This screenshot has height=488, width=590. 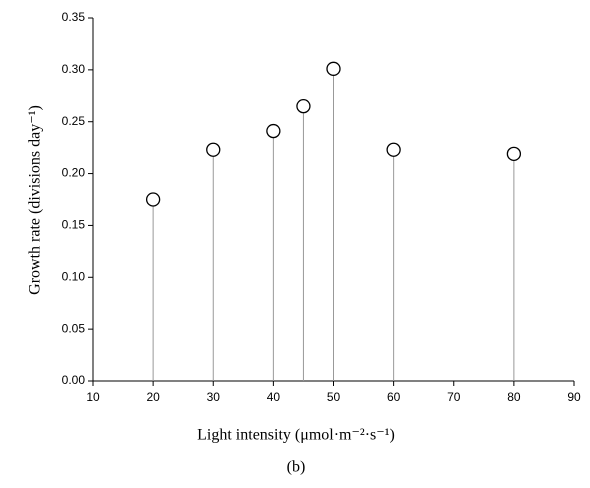 What do you see at coordinates (214, 397) in the screenshot?
I see `x-tick-label: 30` at bounding box center [214, 397].